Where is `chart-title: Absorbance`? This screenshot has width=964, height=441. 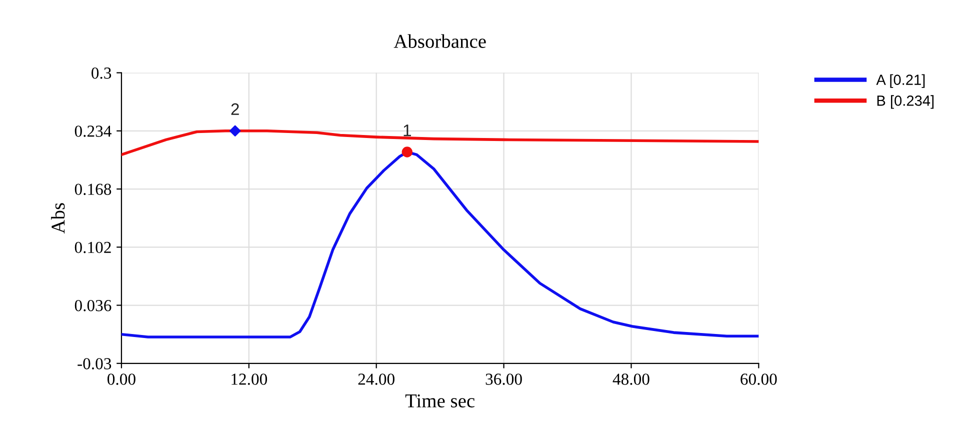 chart-title: Absorbance is located at coordinates (440, 41).